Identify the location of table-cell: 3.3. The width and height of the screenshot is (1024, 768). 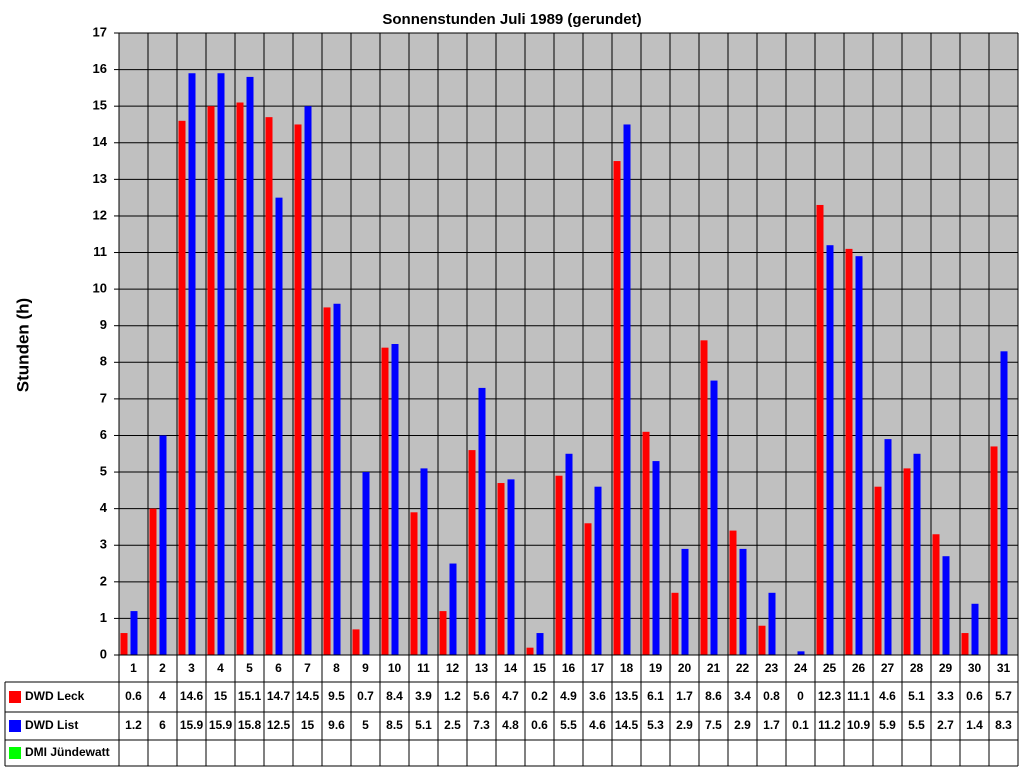
(945, 696).